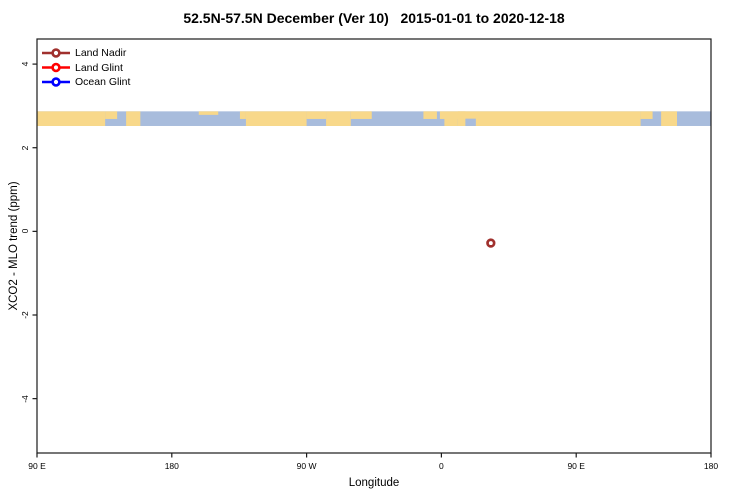 The image size is (750, 500). I want to click on y-tick-label: 2, so click(25, 148).